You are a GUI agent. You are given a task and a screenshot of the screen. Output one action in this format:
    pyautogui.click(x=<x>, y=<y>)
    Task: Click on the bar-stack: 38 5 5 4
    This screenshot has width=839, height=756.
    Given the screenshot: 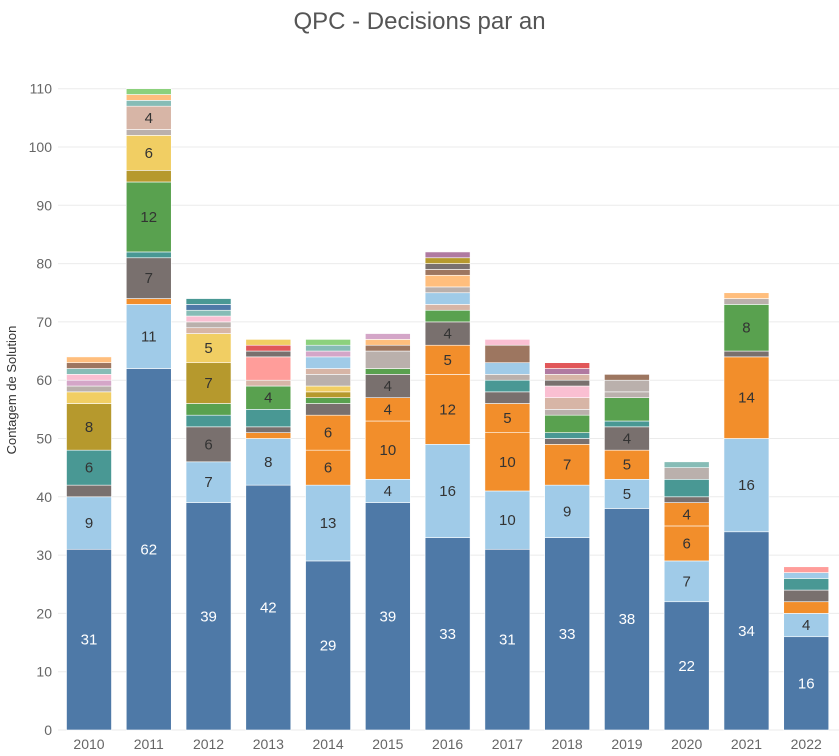 What is the action you would take?
    pyautogui.click(x=627, y=552)
    